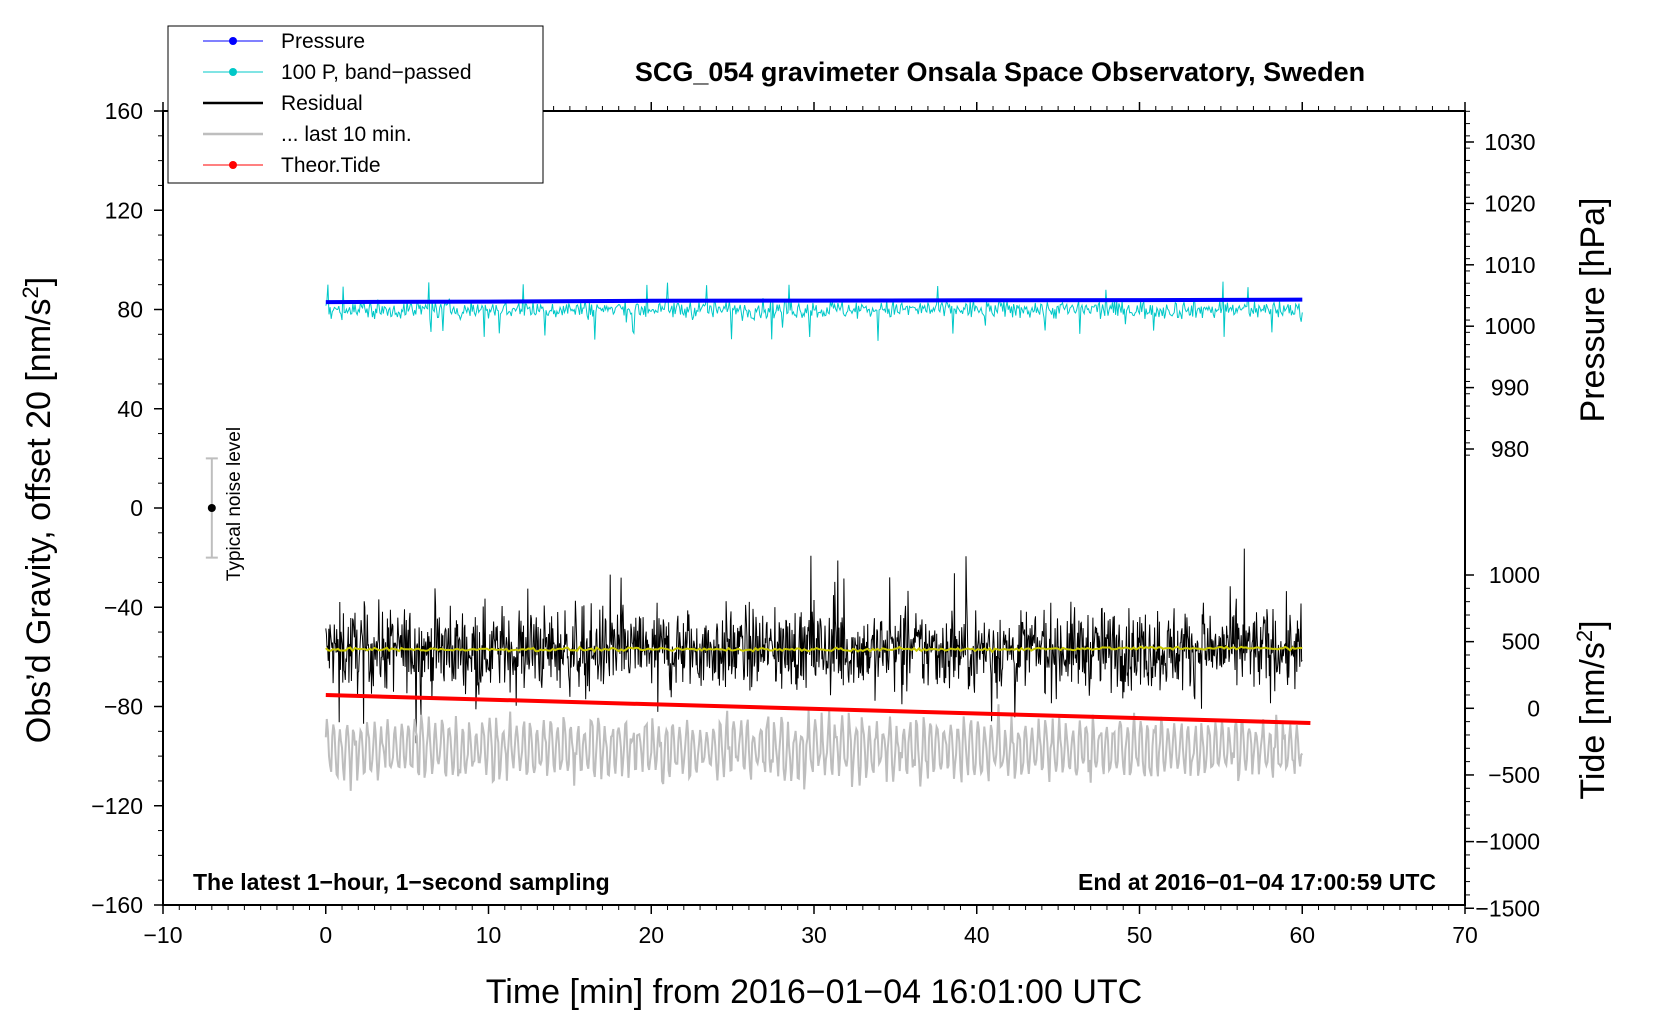 This screenshot has height=1020, width=1660. What do you see at coordinates (814, 649) in the screenshot?
I see `series-residual-smoothed` at bounding box center [814, 649].